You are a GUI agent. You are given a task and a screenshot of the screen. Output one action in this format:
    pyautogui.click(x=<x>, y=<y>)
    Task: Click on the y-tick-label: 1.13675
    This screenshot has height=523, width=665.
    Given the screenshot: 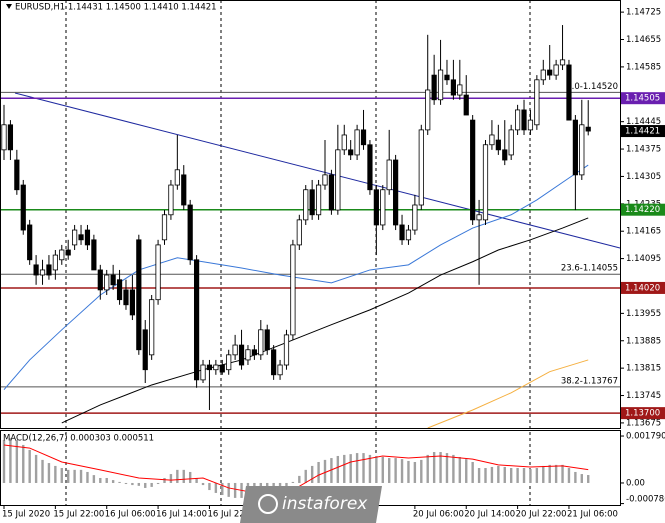 What is the action you would take?
    pyautogui.click(x=643, y=423)
    